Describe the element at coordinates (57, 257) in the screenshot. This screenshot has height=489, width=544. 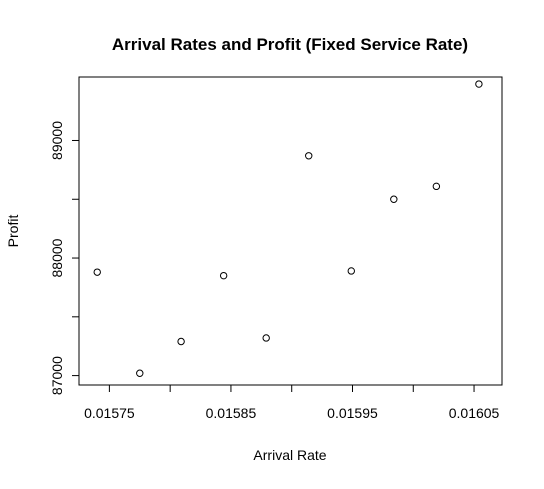
I see `y-tick-label: 88000` at that location.